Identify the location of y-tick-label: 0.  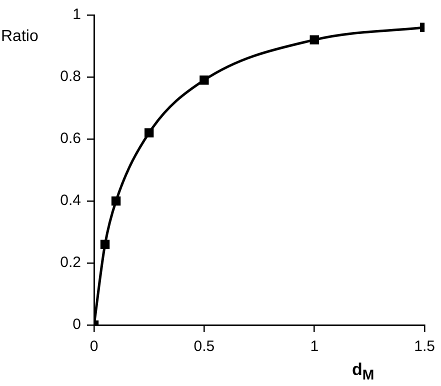
(76, 325).